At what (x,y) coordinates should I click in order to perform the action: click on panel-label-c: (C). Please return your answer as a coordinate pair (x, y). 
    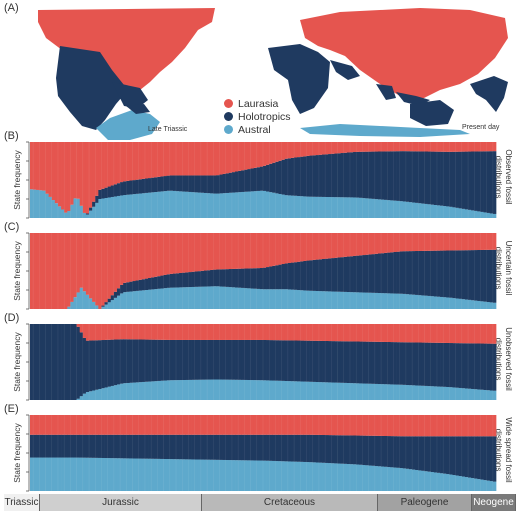
    Looking at the image, I should click on (12, 227).